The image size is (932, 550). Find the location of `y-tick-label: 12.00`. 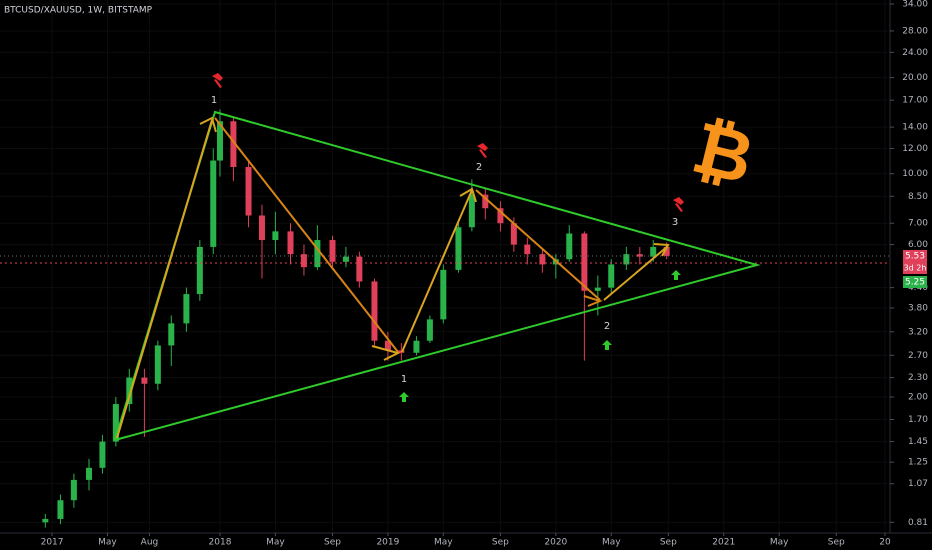

y-tick-label: 12.00 is located at coordinates (915, 149).